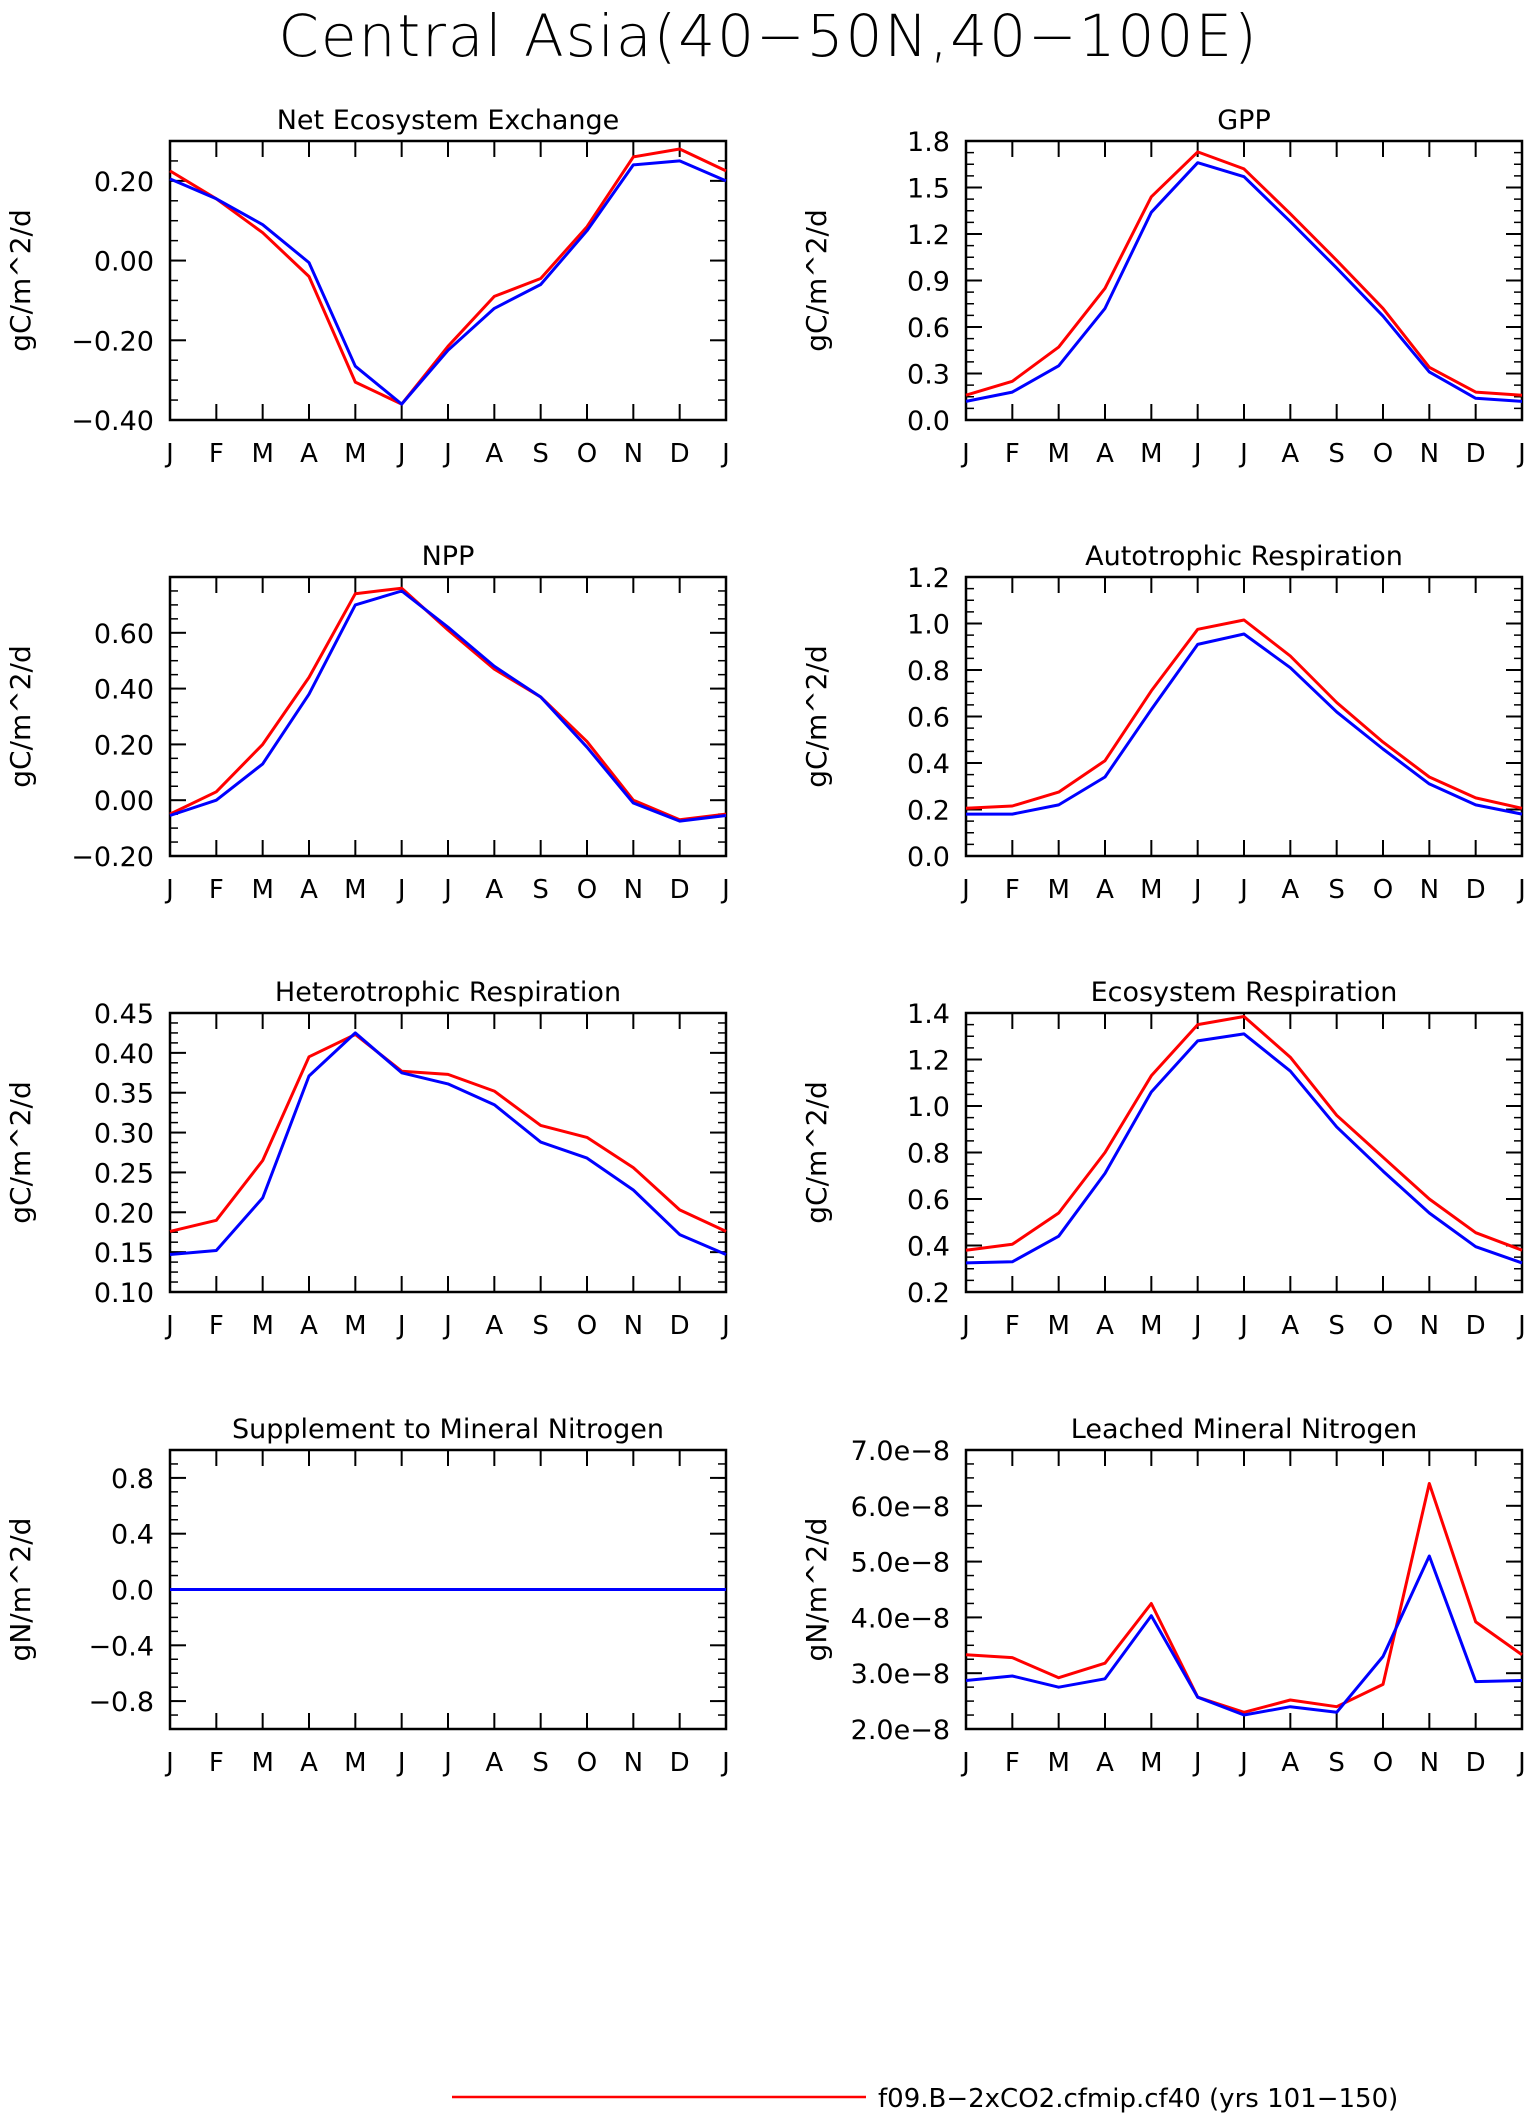 Image resolution: width=1537 pixels, height=2119 pixels. Describe the element at coordinates (928, 282) in the screenshot. I see `y-tick-label: 0.9` at that location.